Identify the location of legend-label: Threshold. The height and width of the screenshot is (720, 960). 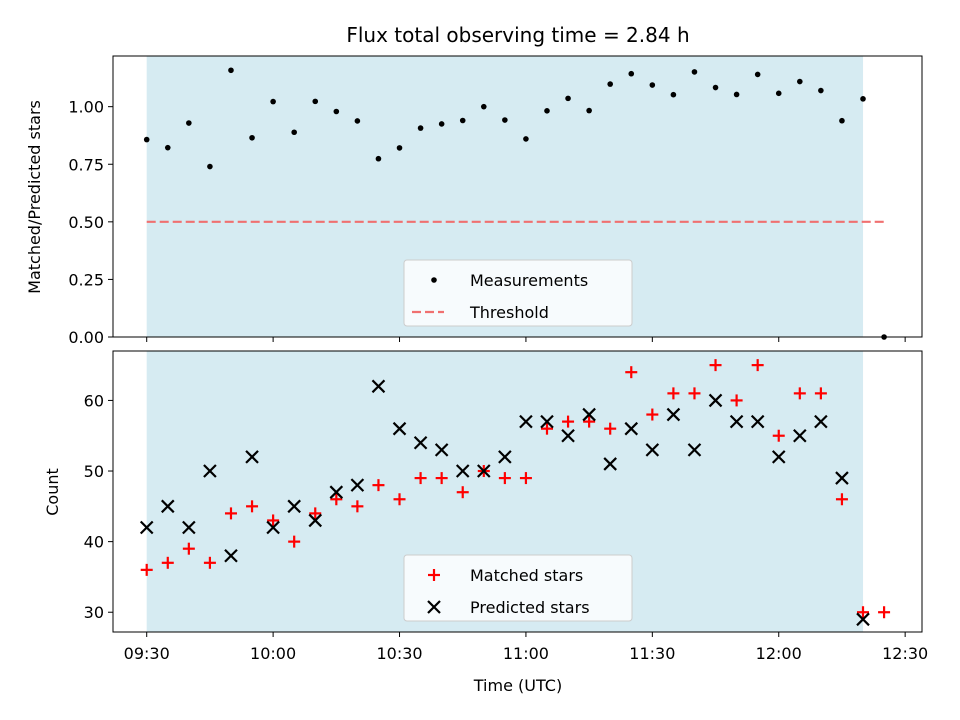
(509, 312).